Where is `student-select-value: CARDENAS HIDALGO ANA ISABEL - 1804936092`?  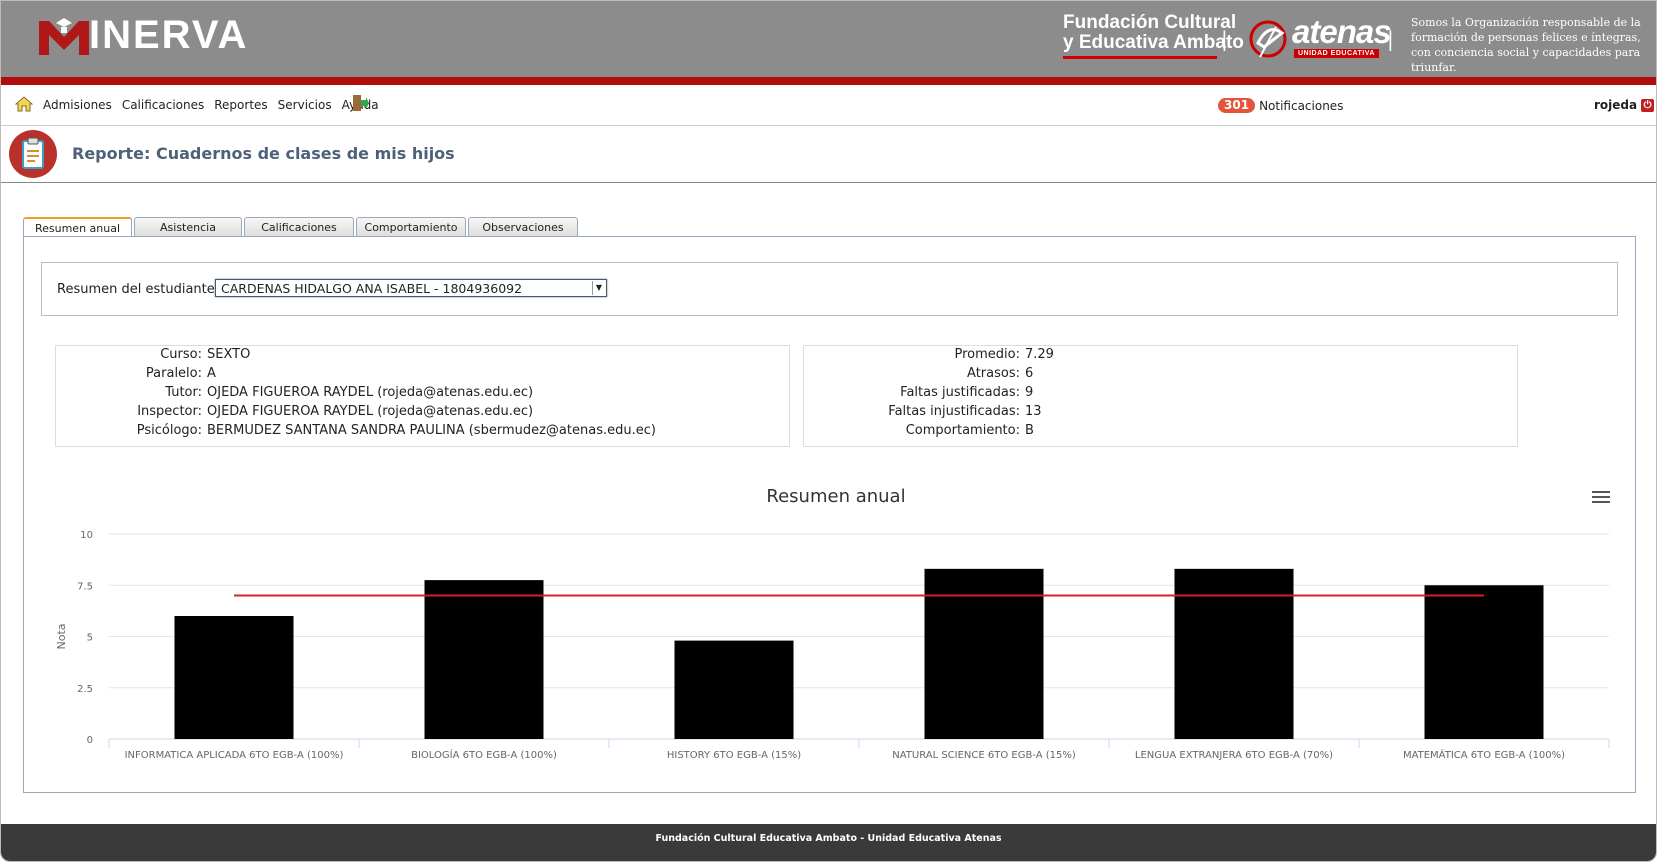
student-select-value: CARDENAS HIDALGO ANA ISABEL - 1804936092 is located at coordinates (372, 288).